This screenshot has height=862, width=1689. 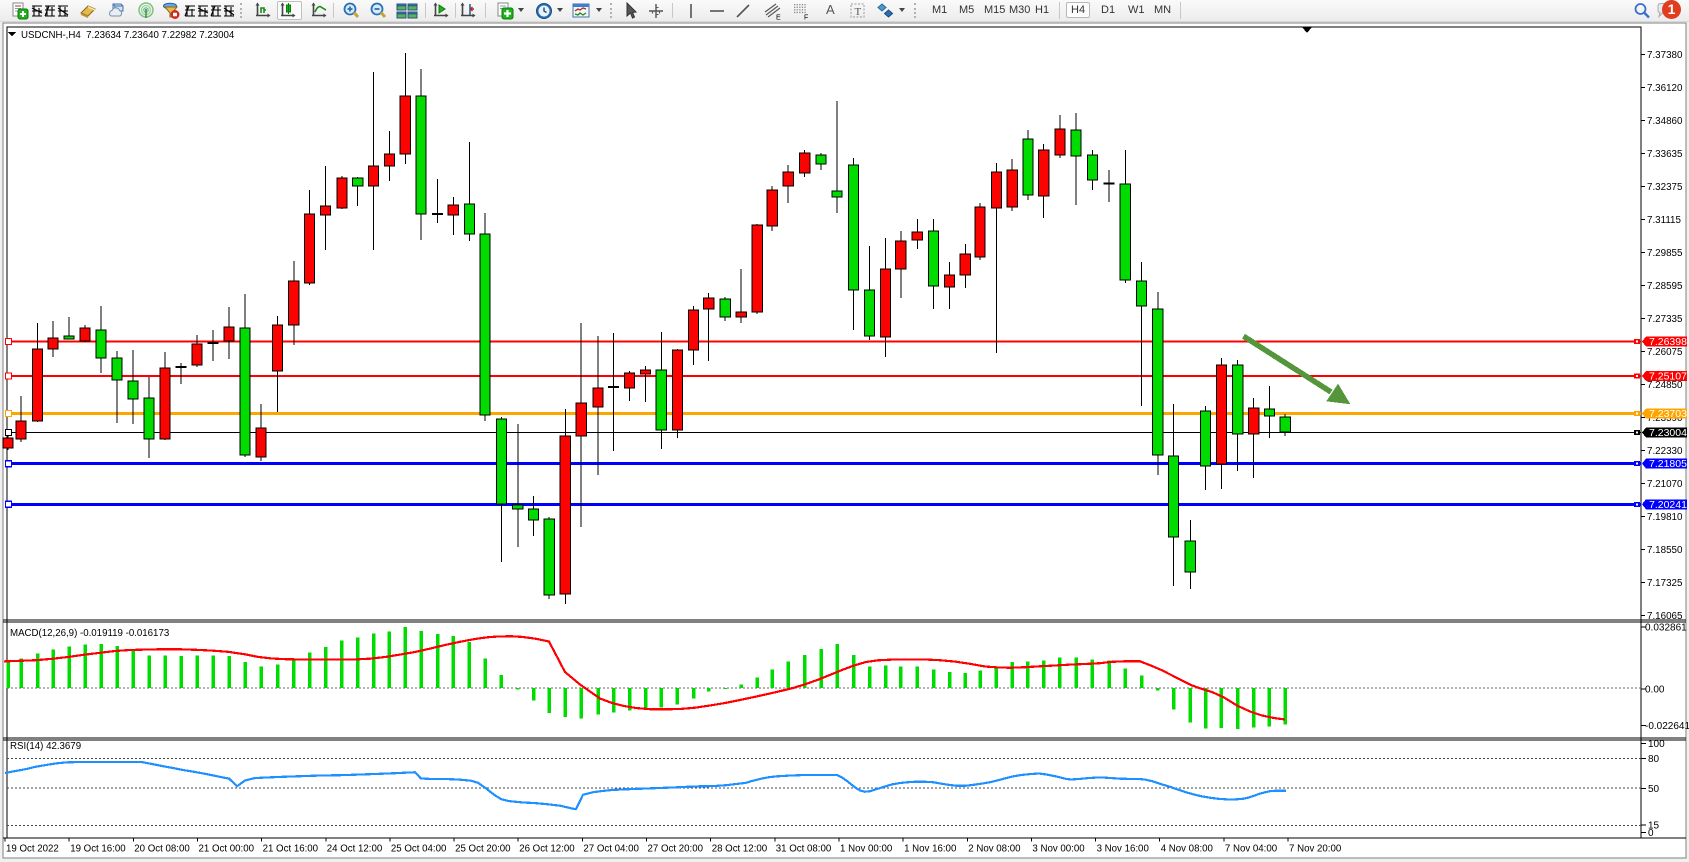 I want to click on svg-text: 26 Oct 12:00, so click(x=547, y=849).